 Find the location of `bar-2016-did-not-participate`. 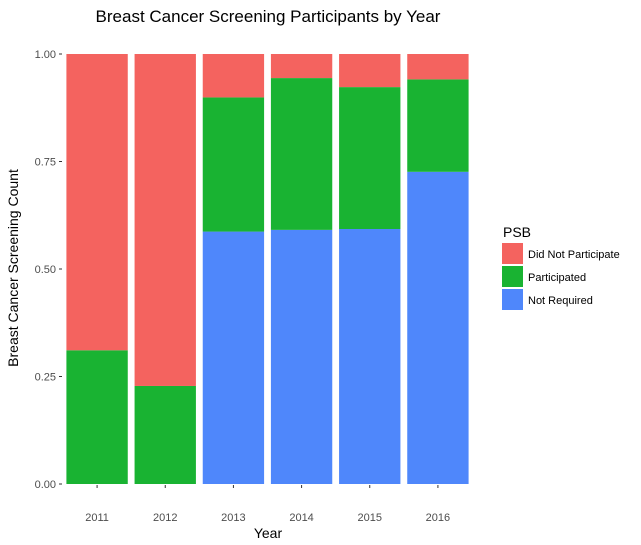

bar-2016-did-not-participate is located at coordinates (438, 67).